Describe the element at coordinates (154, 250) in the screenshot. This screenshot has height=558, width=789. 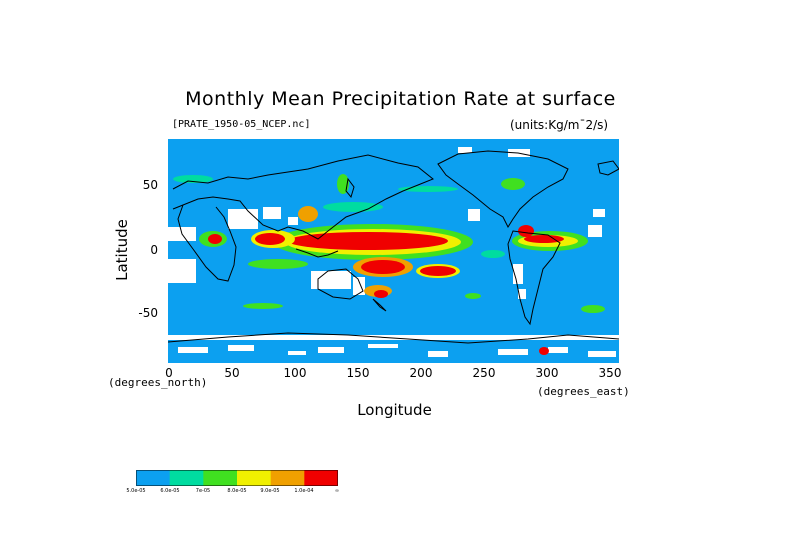
I see `y-tick-label: 0` at that location.